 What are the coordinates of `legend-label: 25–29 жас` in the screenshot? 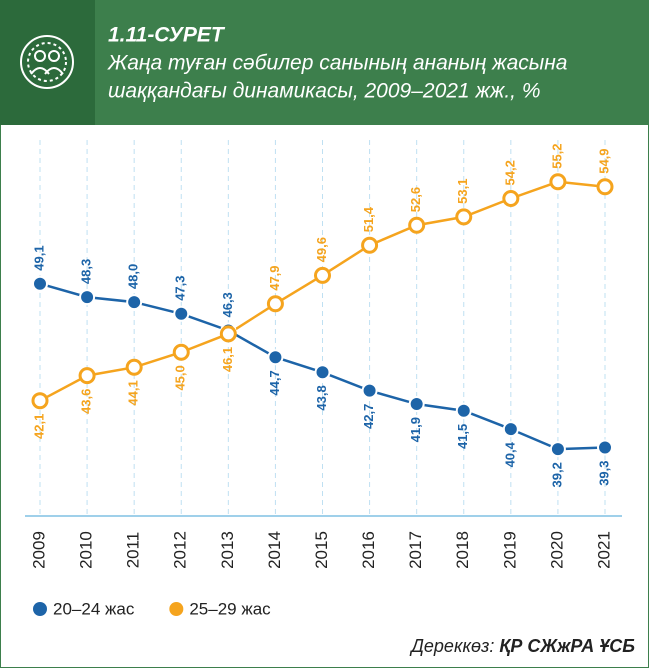 It's located at (230, 608).